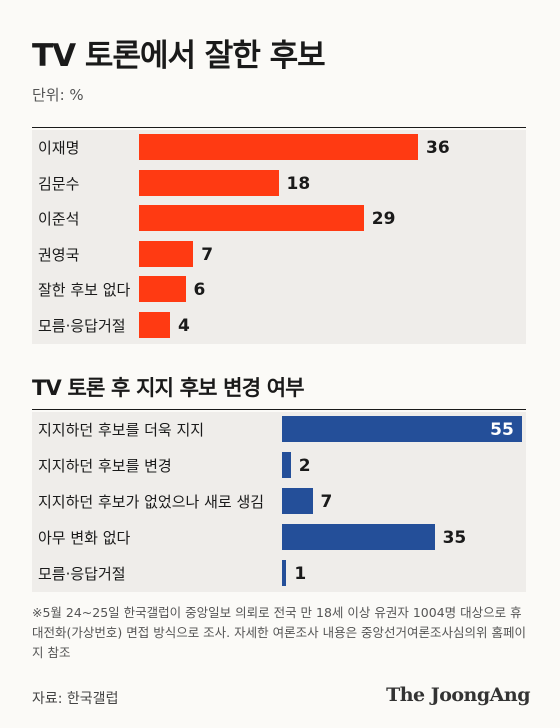 The image size is (560, 728). What do you see at coordinates (199, 290) in the screenshot?
I see `value-label: 6` at bounding box center [199, 290].